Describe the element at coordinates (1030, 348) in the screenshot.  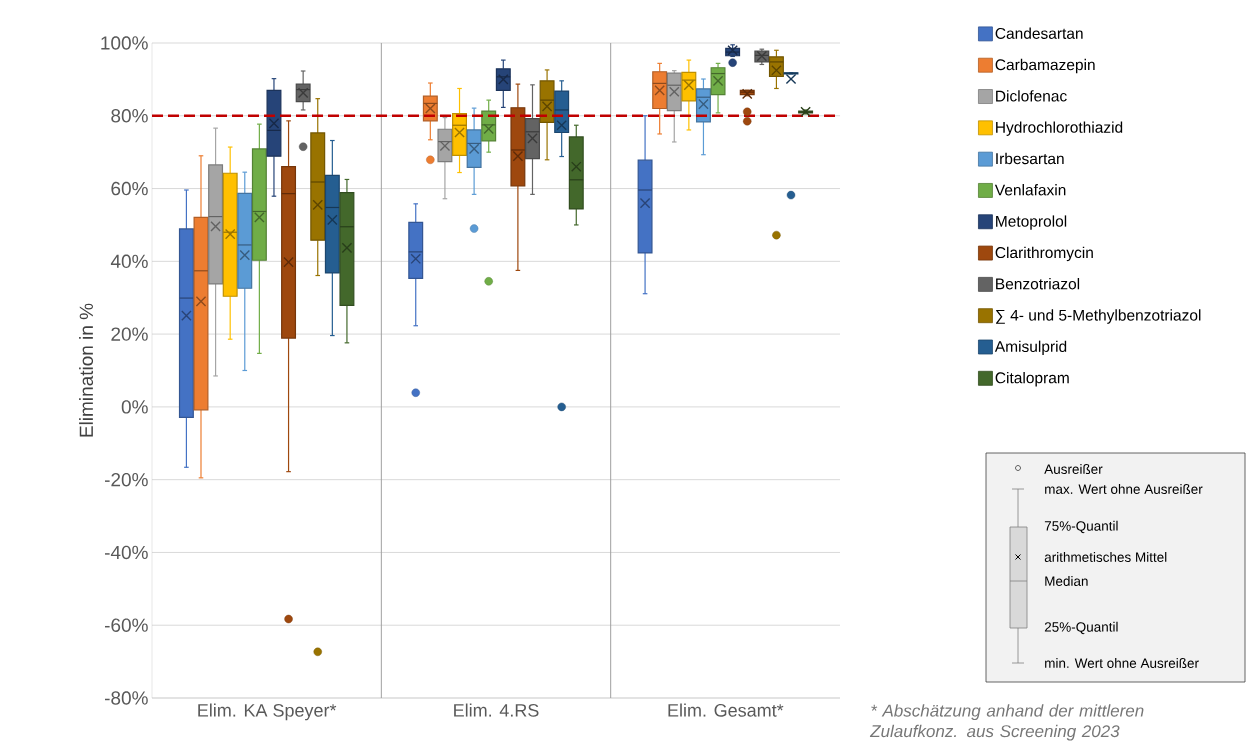
I see `legend-label: Amisulprid` at that location.